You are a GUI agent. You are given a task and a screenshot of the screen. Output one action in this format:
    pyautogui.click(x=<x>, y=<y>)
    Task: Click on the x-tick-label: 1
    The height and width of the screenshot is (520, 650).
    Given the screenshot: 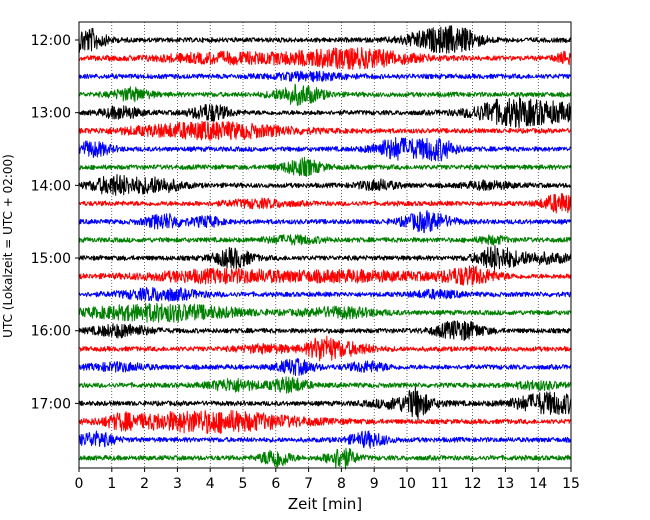 What is the action you would take?
    pyautogui.click(x=111, y=484)
    